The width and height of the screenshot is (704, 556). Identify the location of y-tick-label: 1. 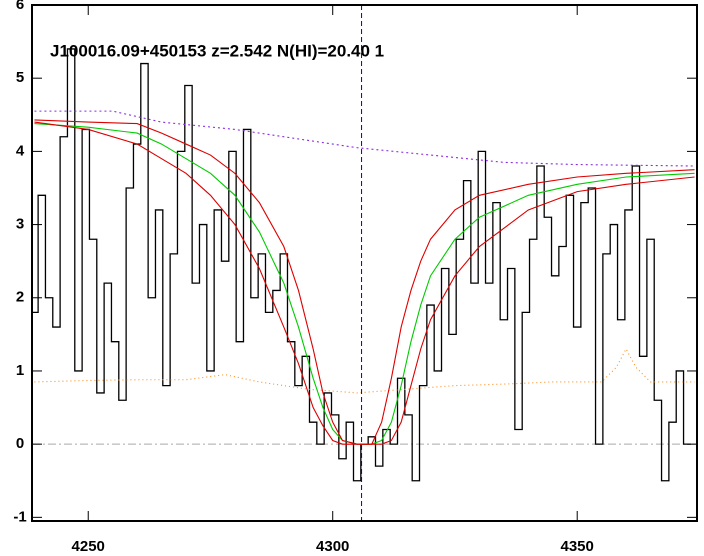
(20, 370).